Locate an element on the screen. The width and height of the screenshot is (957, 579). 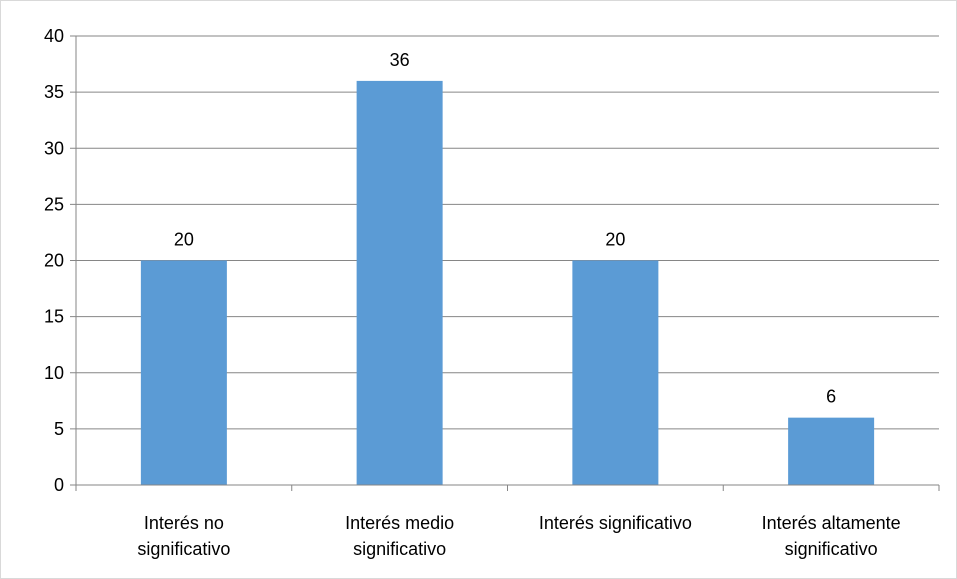
y-tick-label: 5 is located at coordinates (59, 429).